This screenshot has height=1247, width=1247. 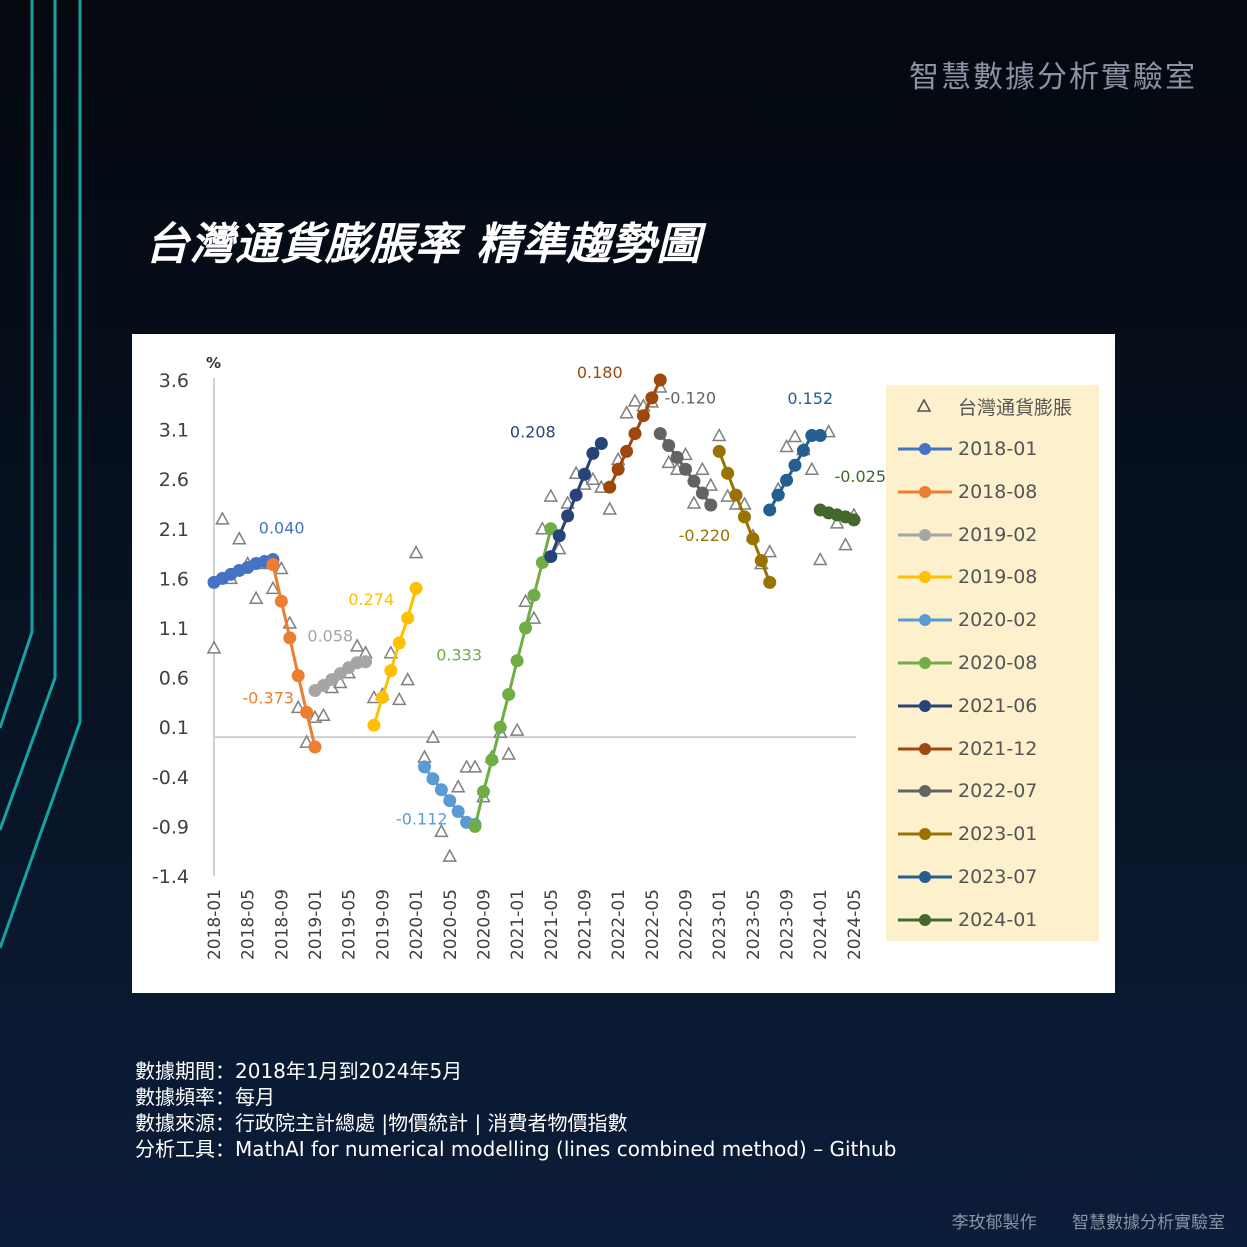 What do you see at coordinates (810, 398) in the screenshot?
I see `slope-label-2023-07: 0.152` at bounding box center [810, 398].